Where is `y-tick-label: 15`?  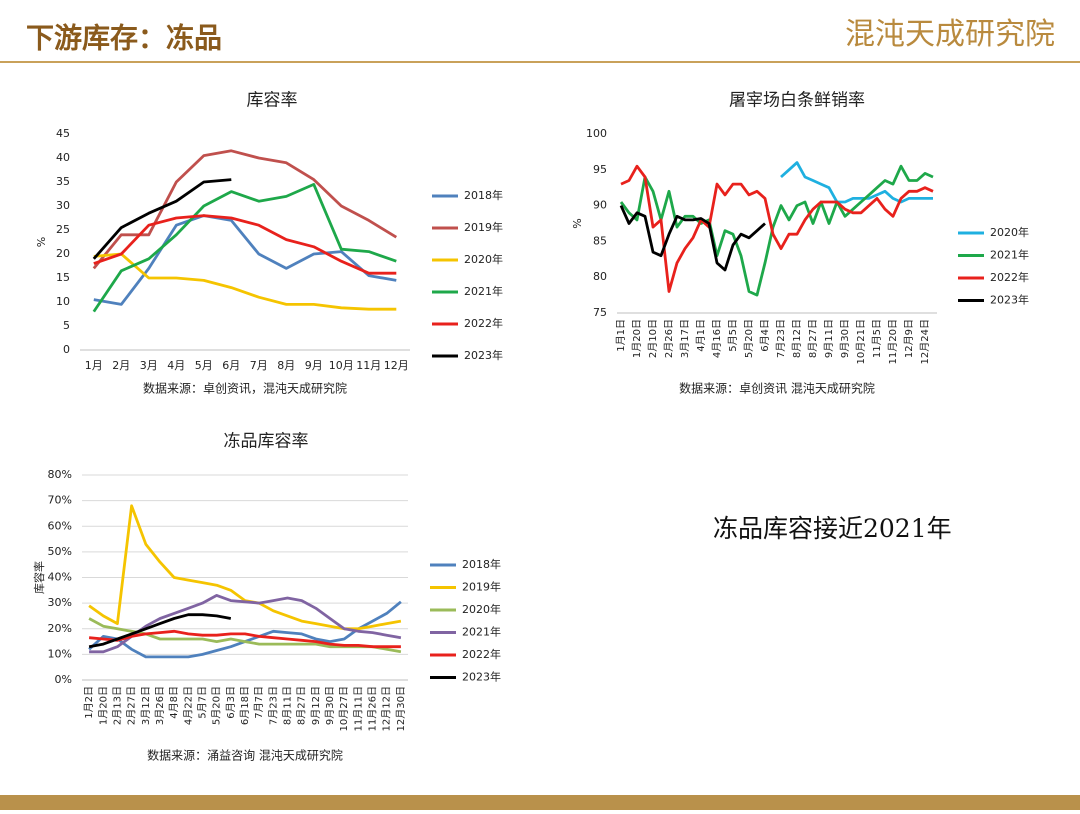 y-tick-label: 15 is located at coordinates (63, 277).